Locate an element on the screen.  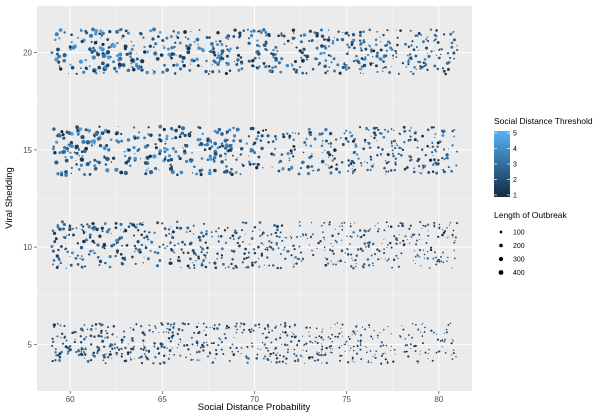
x-axis-ticks: 60 65 70 75 80 is located at coordinates (255, 397).